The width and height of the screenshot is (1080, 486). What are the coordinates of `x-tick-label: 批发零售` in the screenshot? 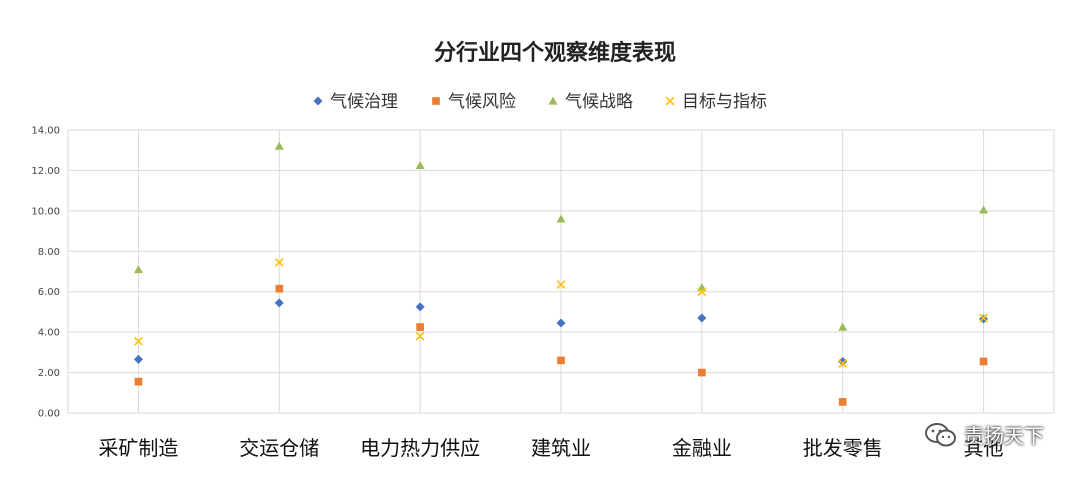 It's located at (843, 448).